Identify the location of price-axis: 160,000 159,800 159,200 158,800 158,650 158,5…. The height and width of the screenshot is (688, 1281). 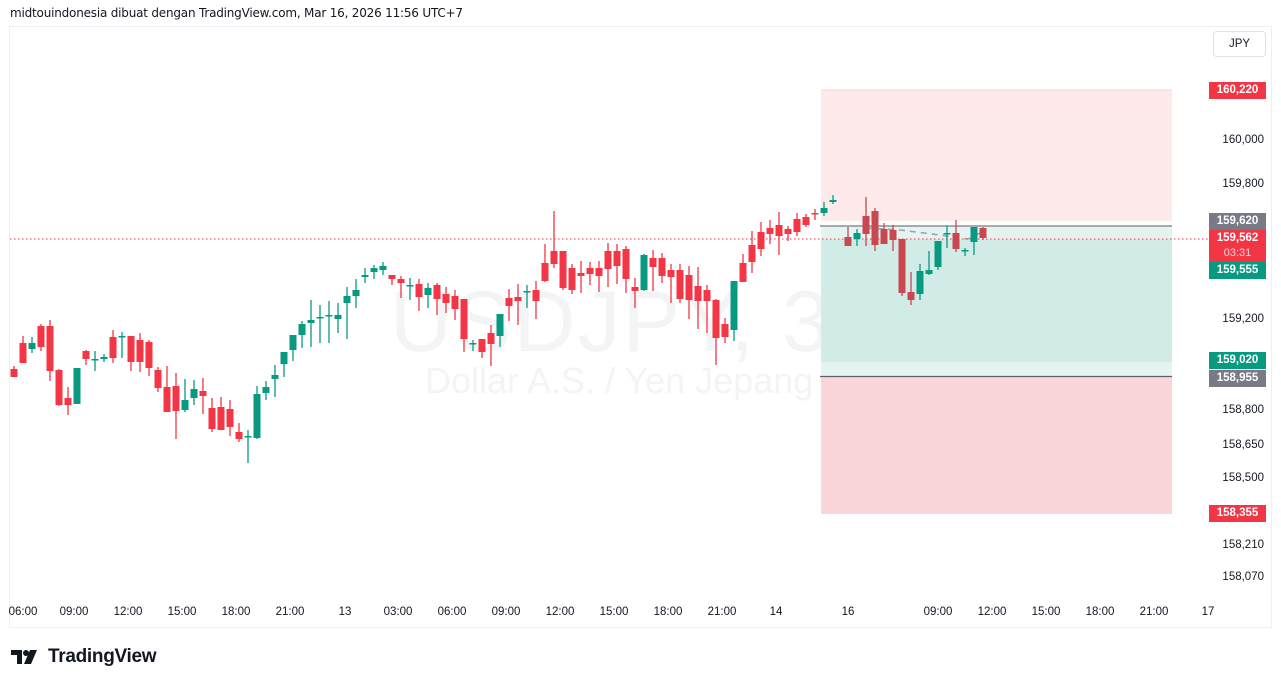
(1240, 327).